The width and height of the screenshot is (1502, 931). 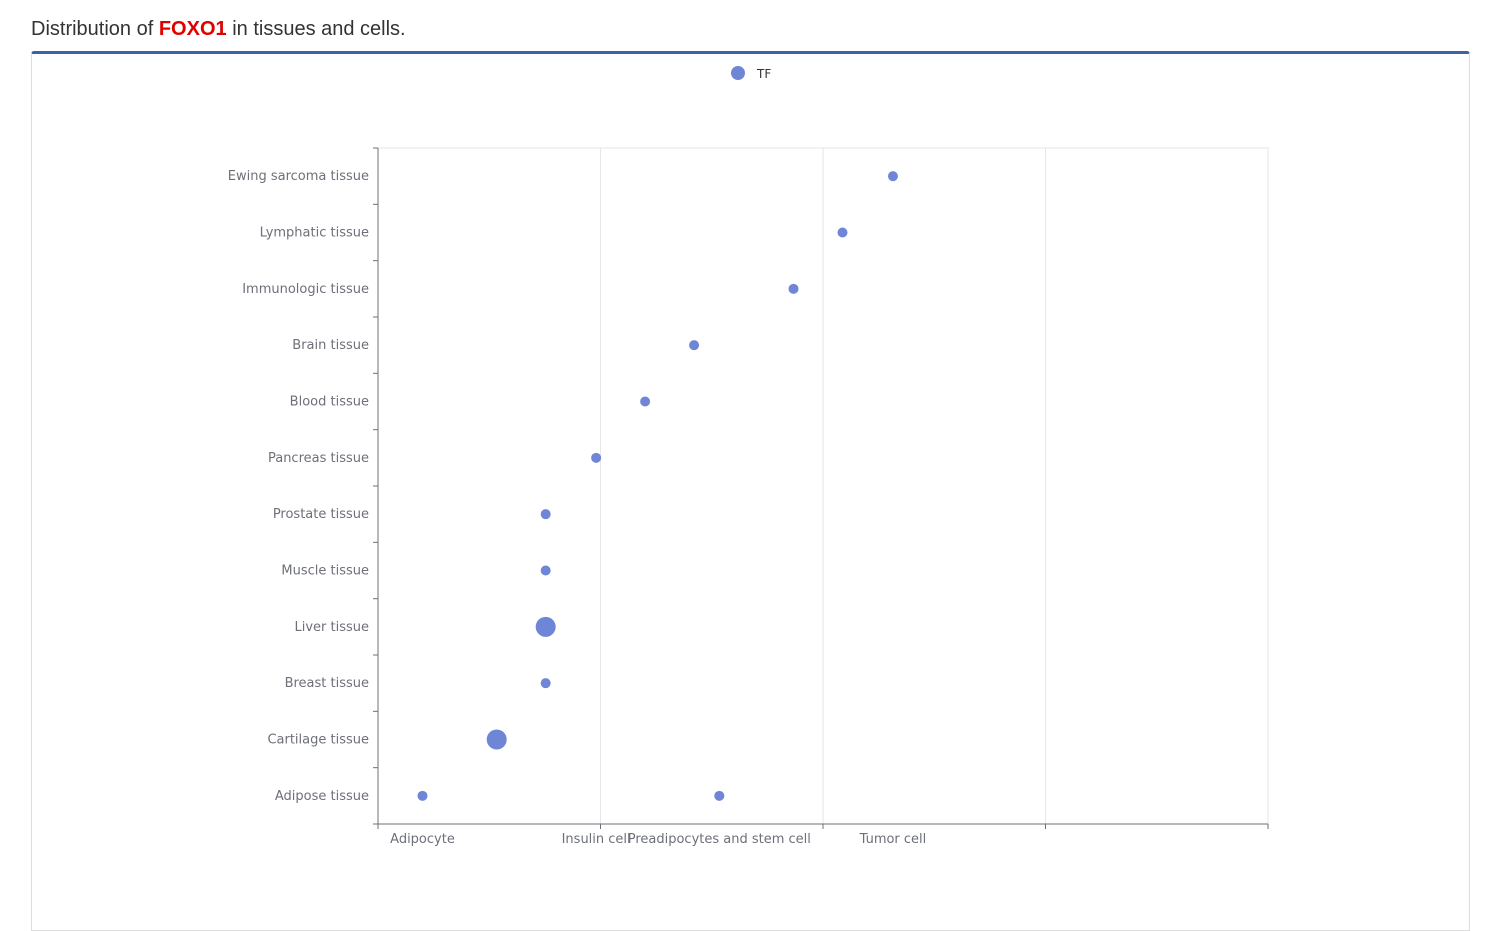 What do you see at coordinates (738, 73) in the screenshot?
I see `legend-marker` at bounding box center [738, 73].